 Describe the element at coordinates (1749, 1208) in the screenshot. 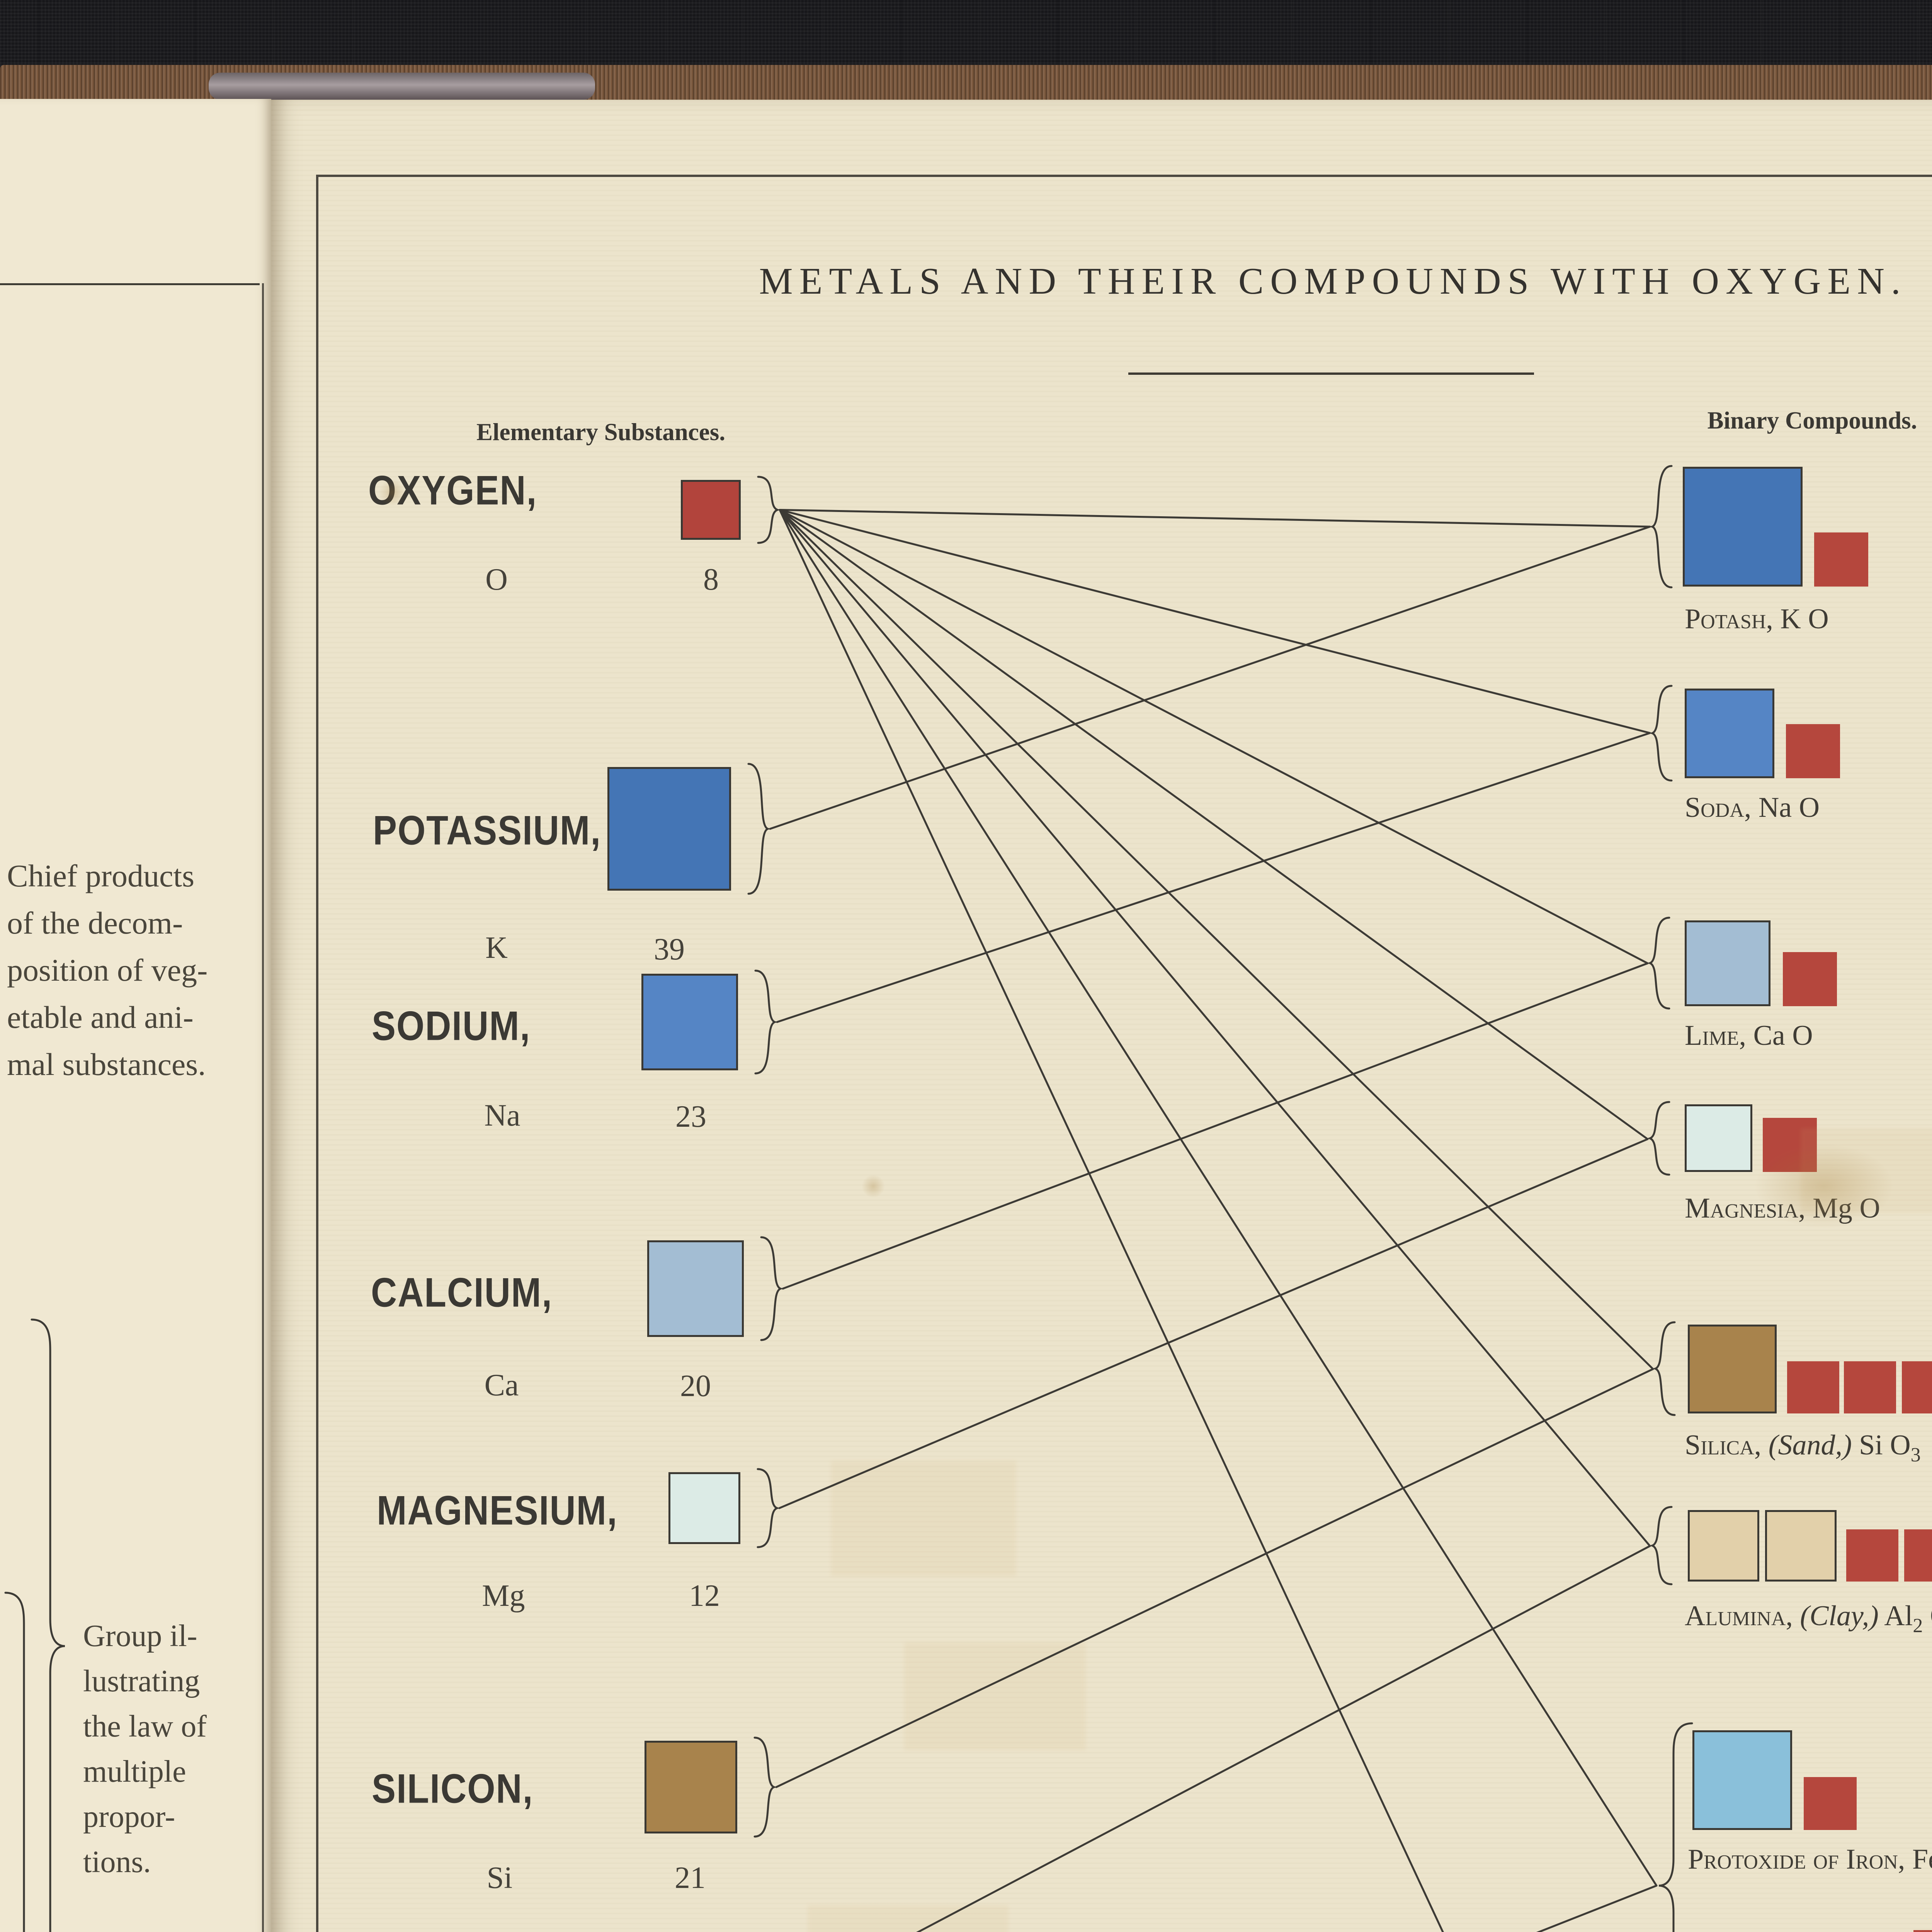

I see `label-segment: Magnesia,` at that location.